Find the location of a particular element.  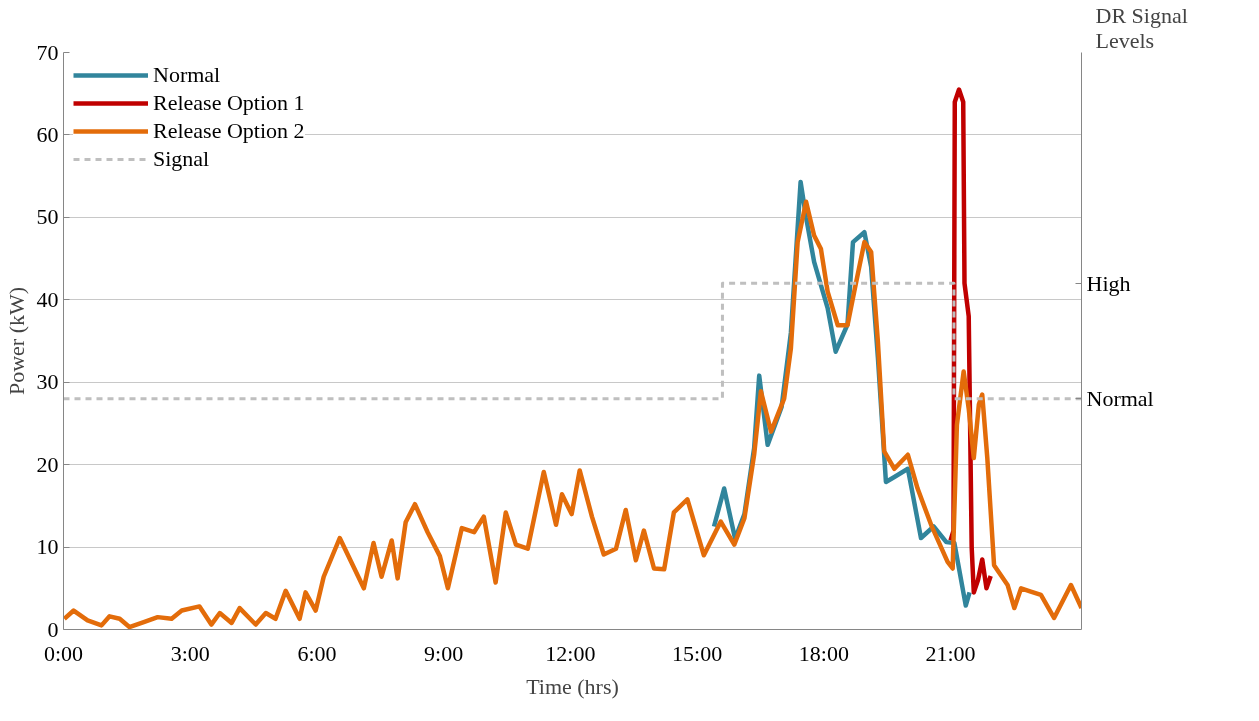

legend-label: Normal is located at coordinates (187, 75).